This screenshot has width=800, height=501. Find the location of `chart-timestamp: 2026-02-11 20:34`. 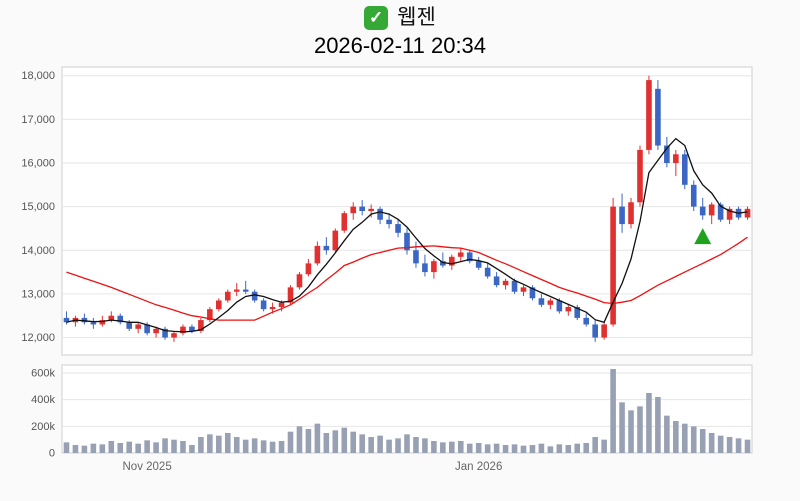

chart-timestamp: 2026-02-11 20:34 is located at coordinates (400, 45).